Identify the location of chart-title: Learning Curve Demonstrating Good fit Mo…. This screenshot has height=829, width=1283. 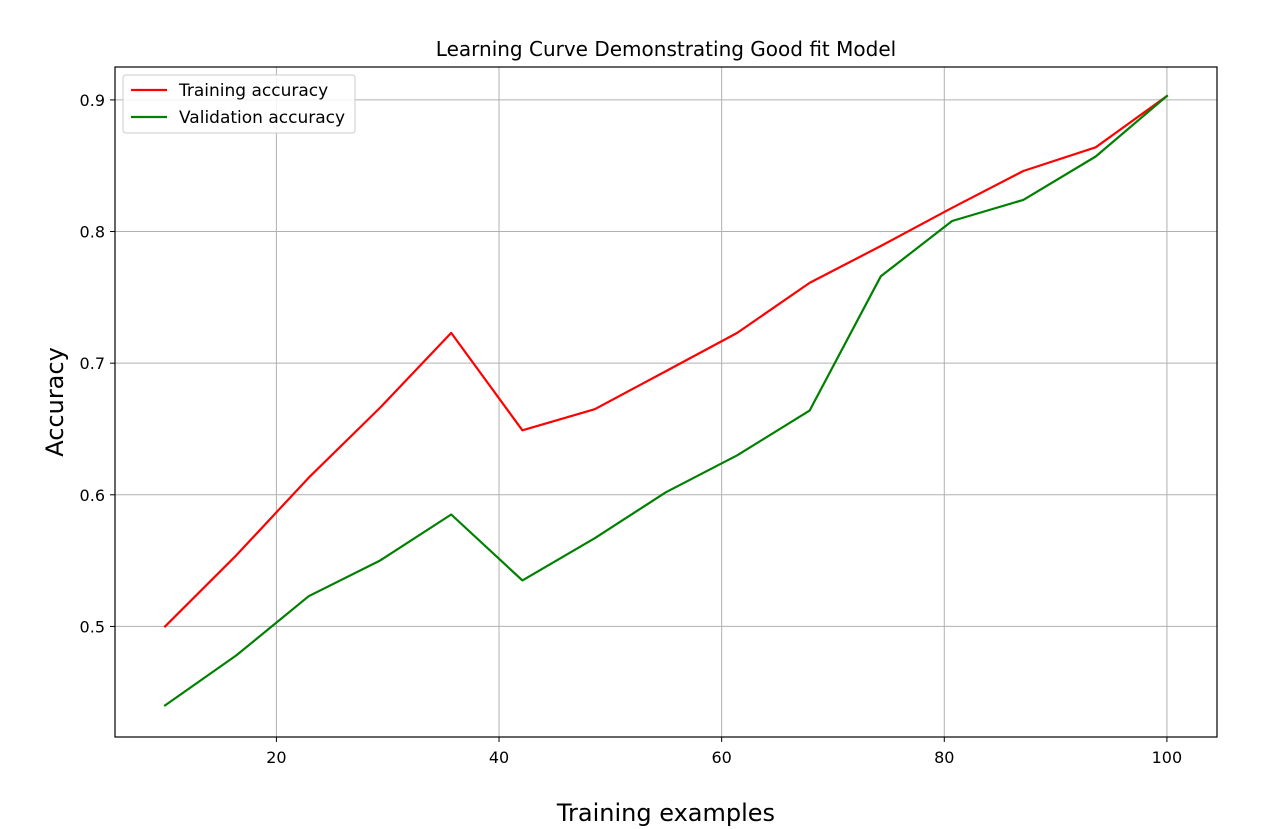
(666, 49).